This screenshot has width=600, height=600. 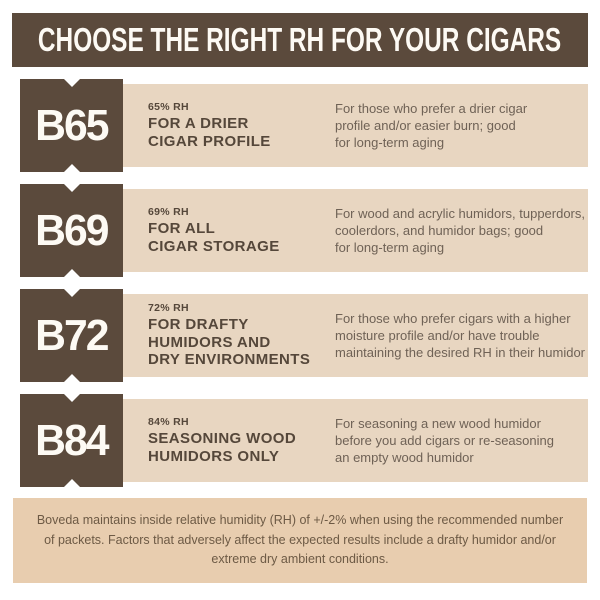 I want to click on rh-percent-label: 69% RH, so click(x=168, y=212).